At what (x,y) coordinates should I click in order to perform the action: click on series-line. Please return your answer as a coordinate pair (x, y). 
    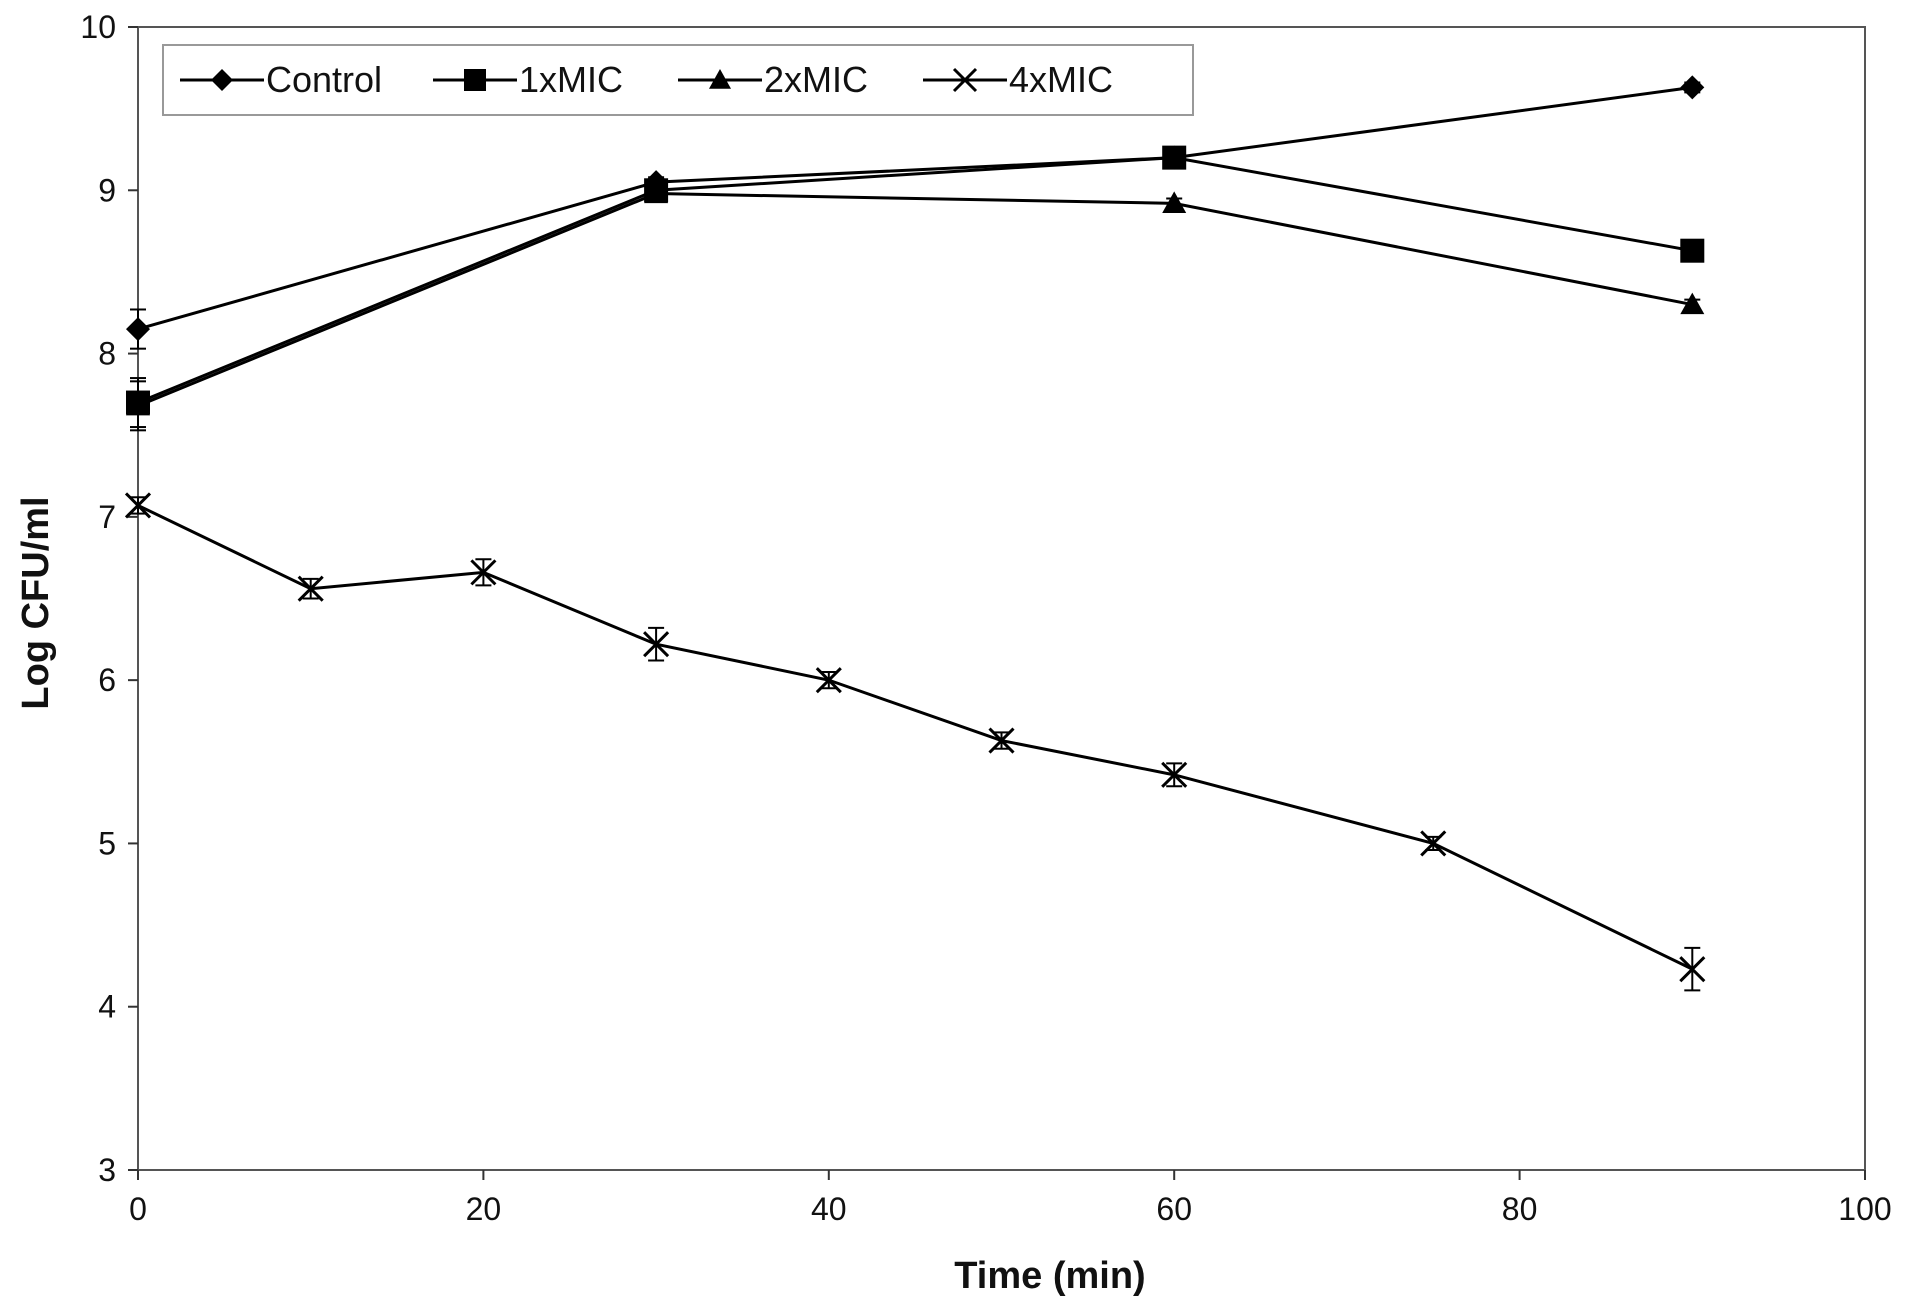
    Looking at the image, I should click on (915, 300).